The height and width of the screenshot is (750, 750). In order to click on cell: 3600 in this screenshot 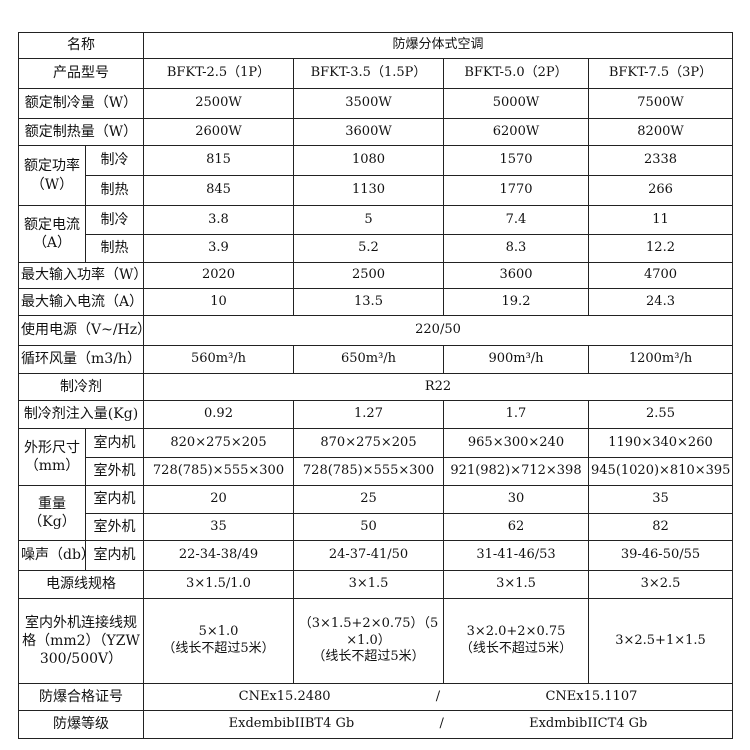, I will do `click(516, 275)`.